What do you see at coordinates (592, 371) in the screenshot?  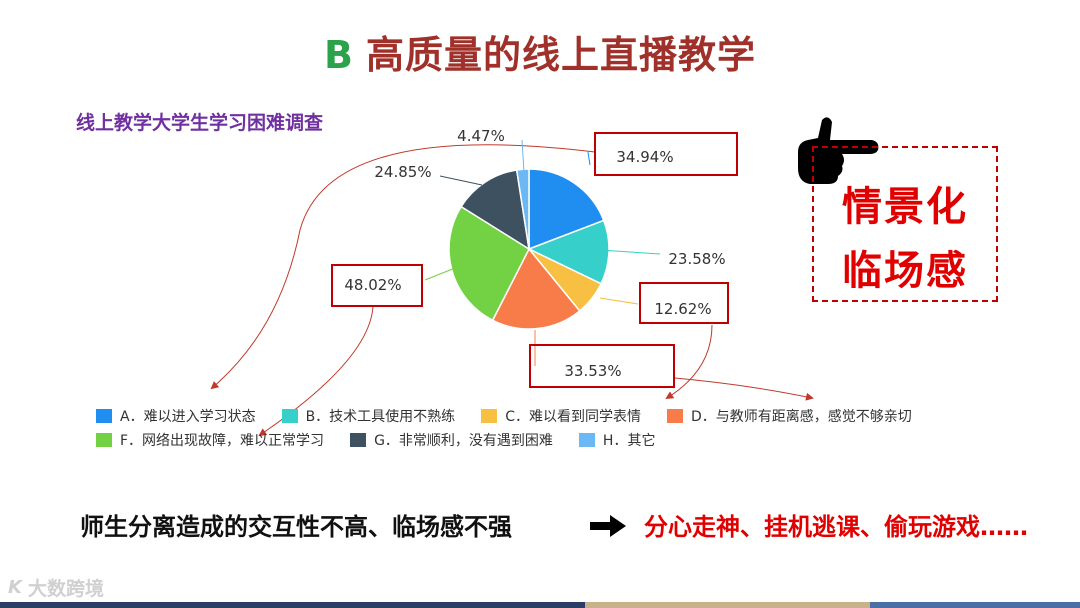 I see `data-label-d: 33.53%` at bounding box center [592, 371].